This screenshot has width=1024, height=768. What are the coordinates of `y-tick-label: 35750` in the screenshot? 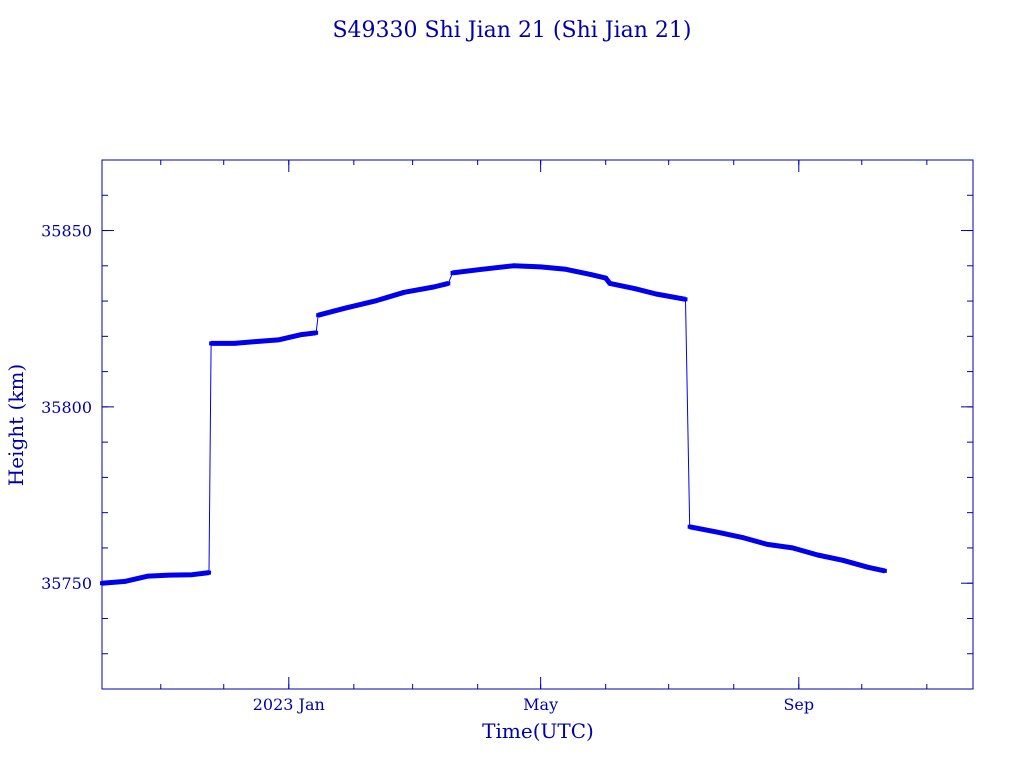 It's located at (66, 583).